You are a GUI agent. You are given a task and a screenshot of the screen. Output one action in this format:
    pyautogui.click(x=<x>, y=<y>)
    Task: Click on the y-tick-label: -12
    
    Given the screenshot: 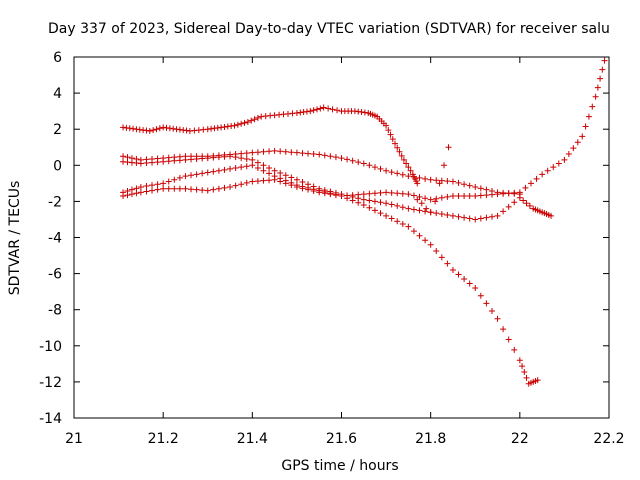 What is the action you would take?
    pyautogui.click(x=50, y=383)
    